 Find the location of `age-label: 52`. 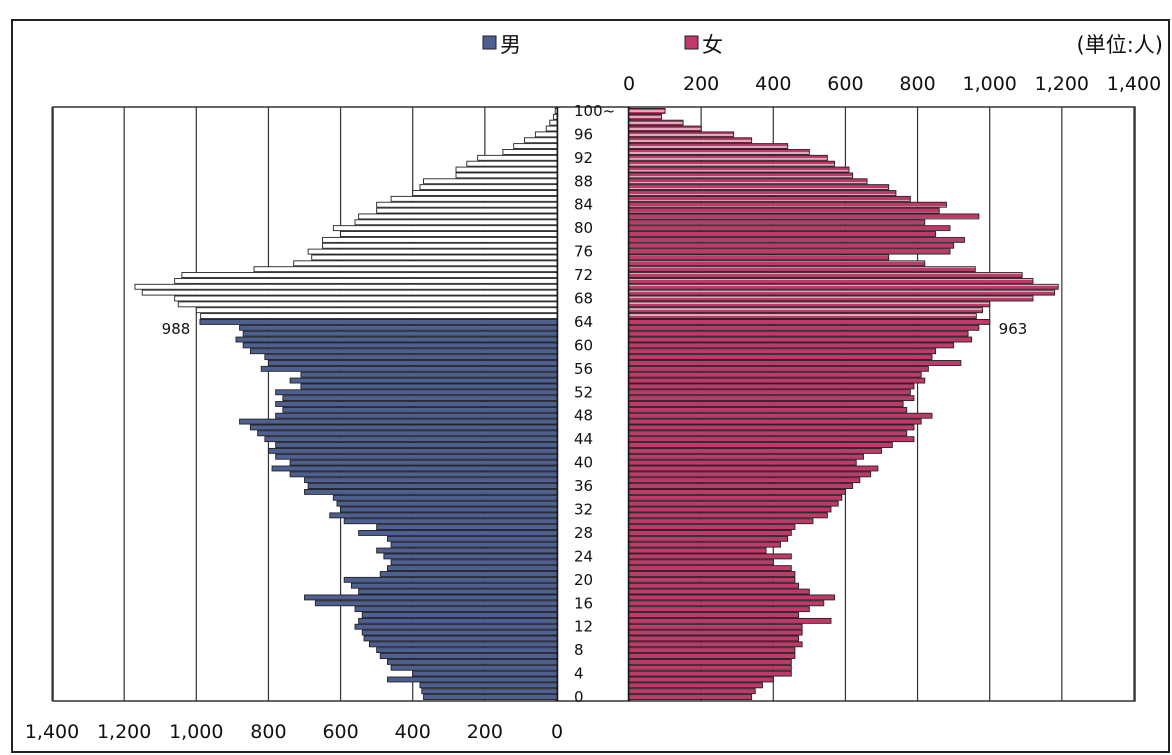

age-label: 52 is located at coordinates (583, 392).